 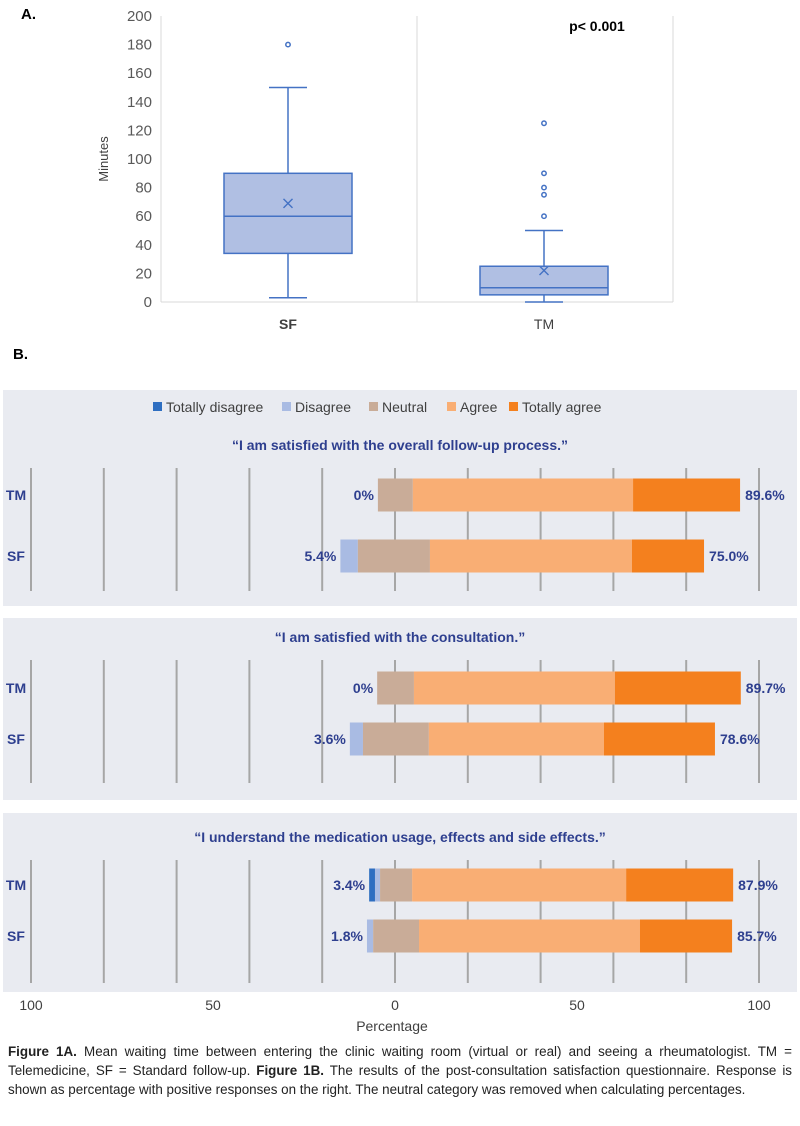 I want to click on question-title: “I am satisfied with the consultation.”, so click(x=400, y=637).